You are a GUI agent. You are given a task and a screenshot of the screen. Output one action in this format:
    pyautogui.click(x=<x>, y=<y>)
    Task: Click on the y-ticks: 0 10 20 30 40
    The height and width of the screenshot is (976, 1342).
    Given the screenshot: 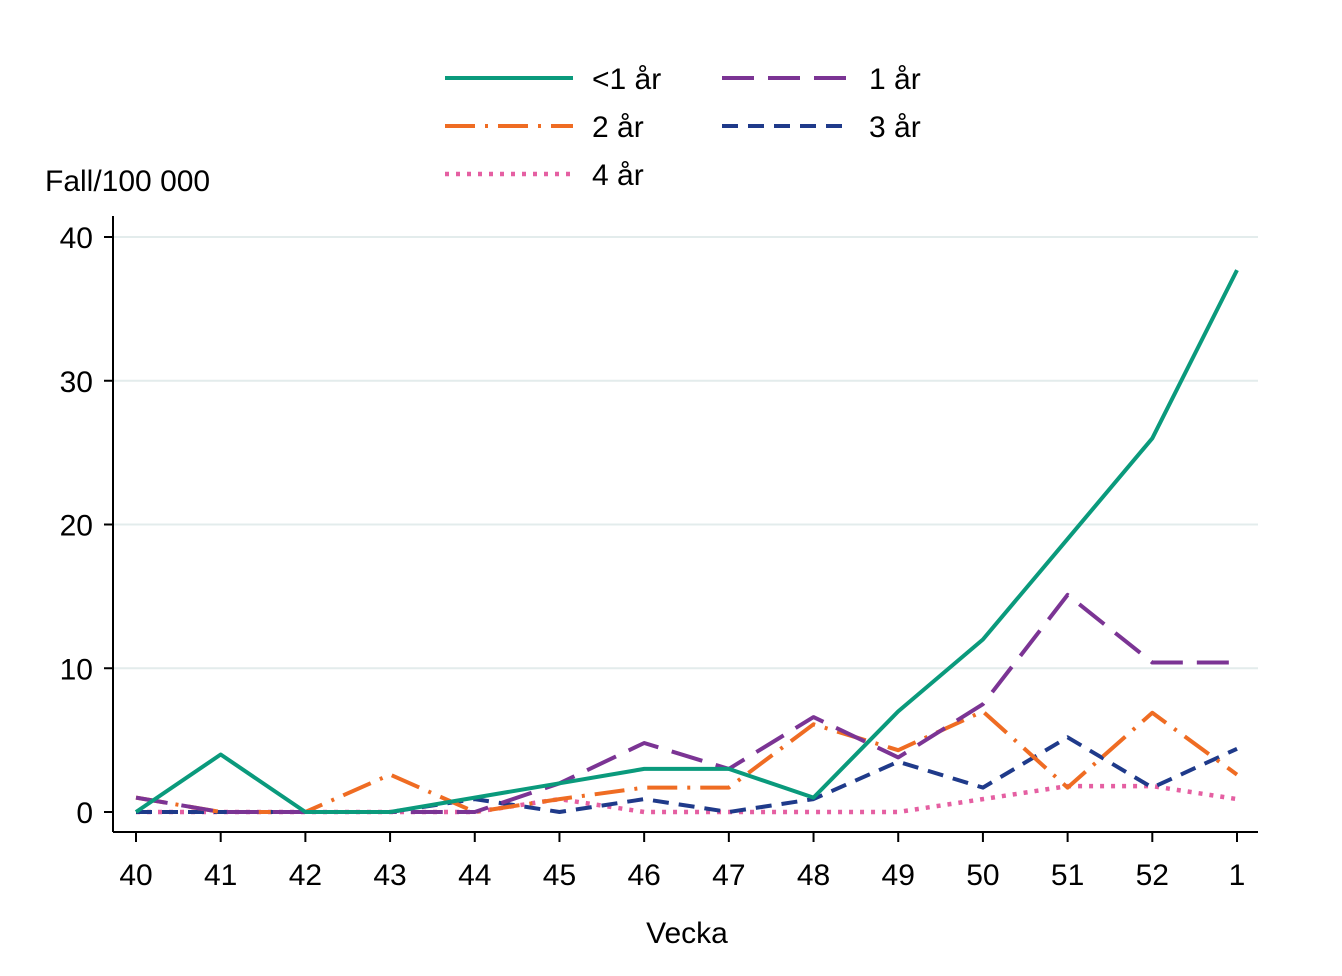 What is the action you would take?
    pyautogui.click(x=86, y=526)
    